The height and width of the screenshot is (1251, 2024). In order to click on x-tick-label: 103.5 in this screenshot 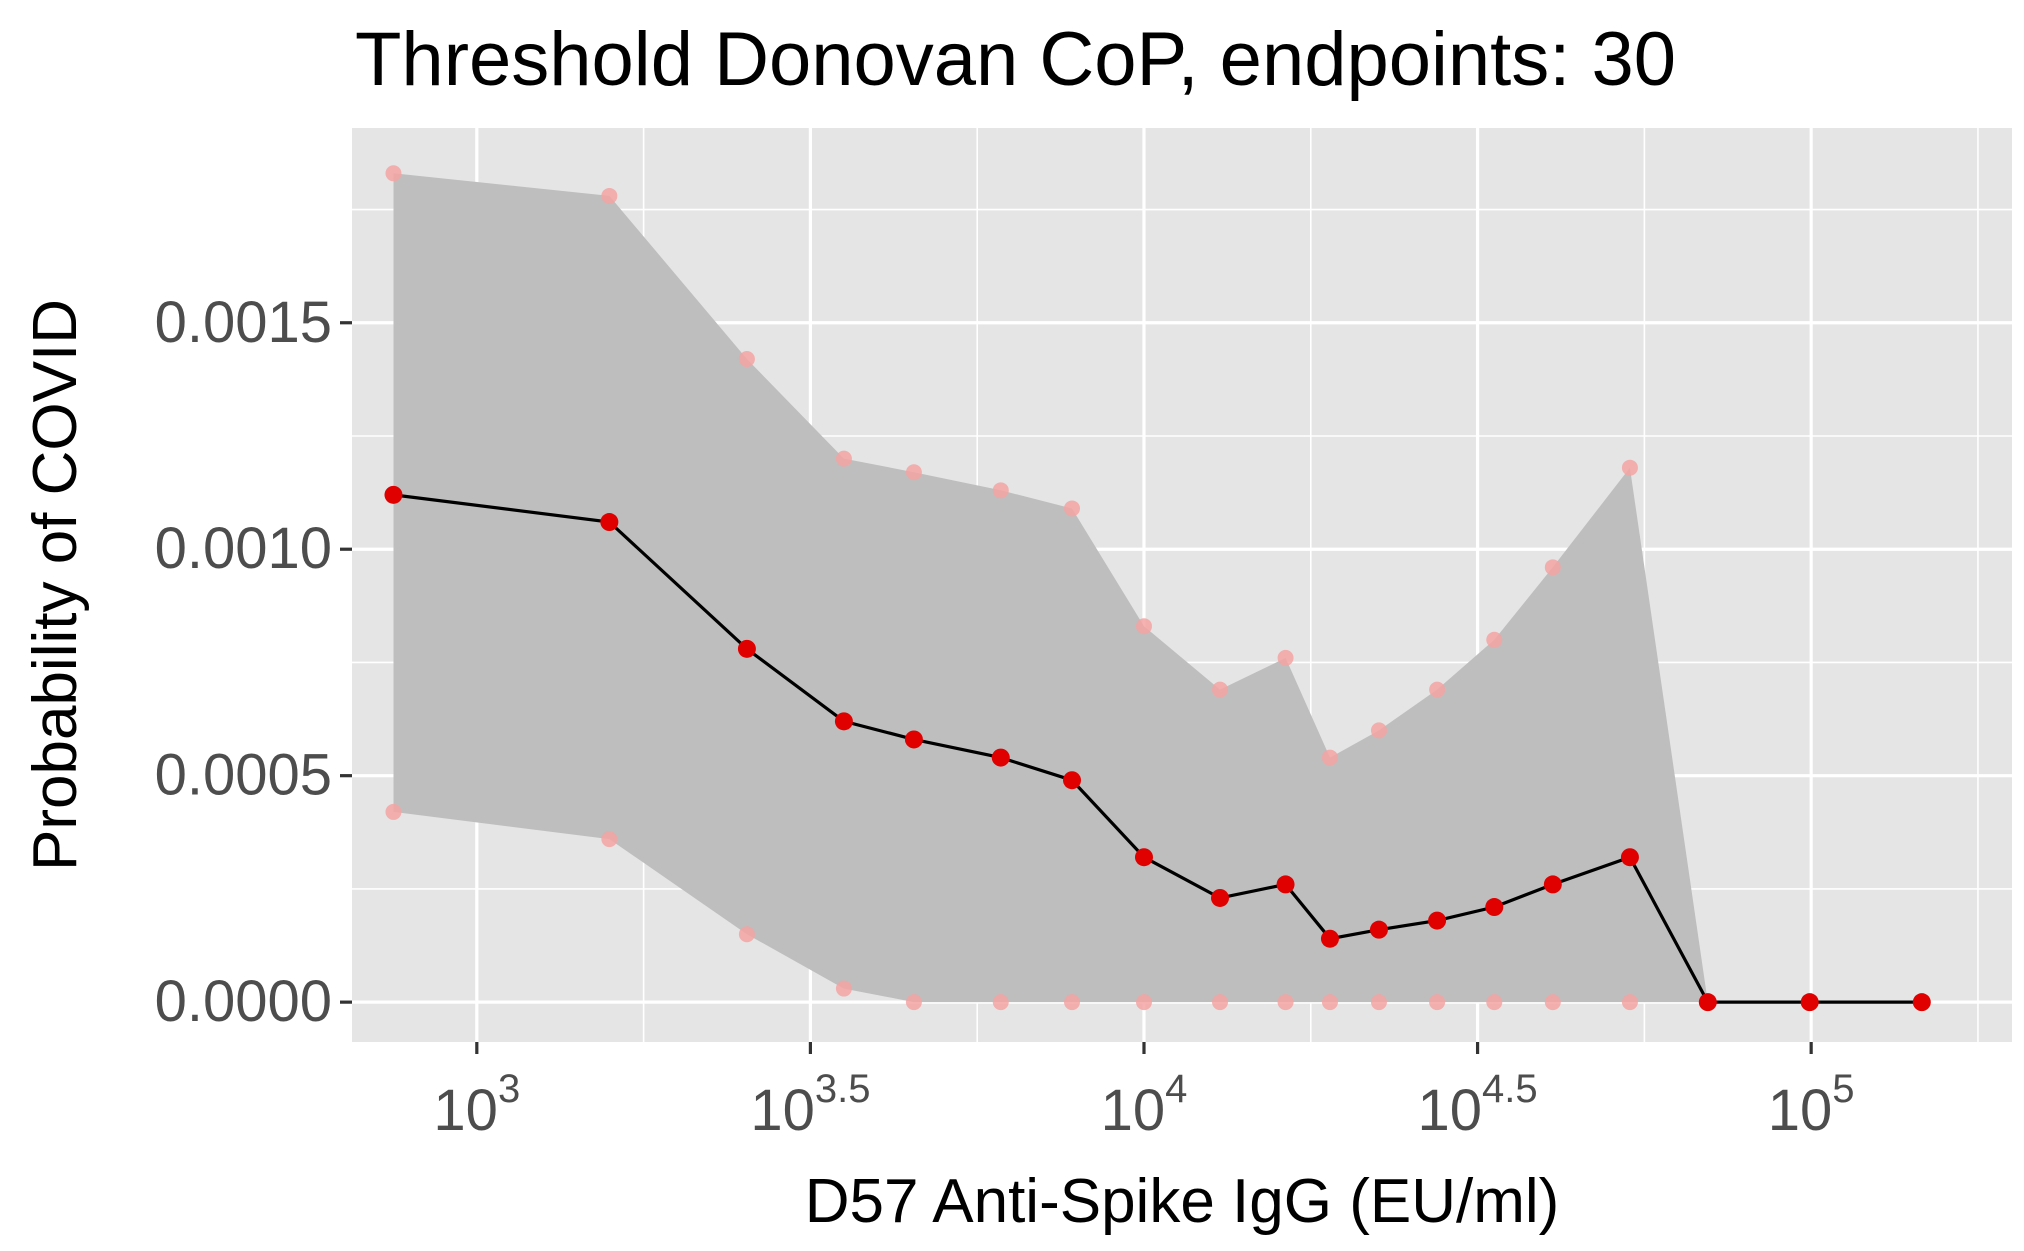, I will do `click(810, 1105)`.